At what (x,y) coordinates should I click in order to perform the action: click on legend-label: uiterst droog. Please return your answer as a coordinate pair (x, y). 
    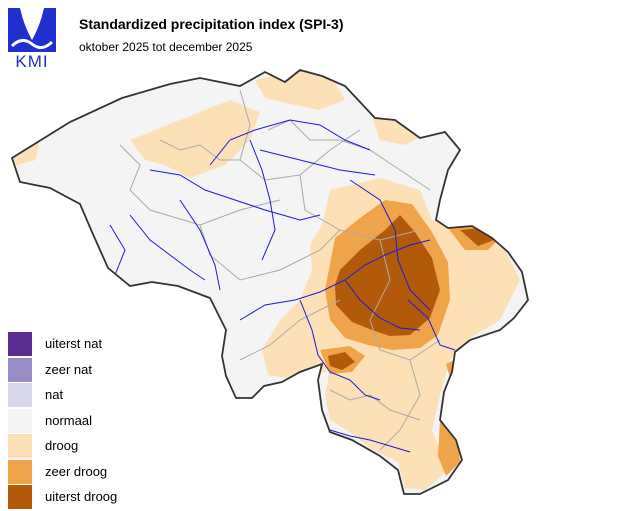
    Looking at the image, I should click on (81, 496).